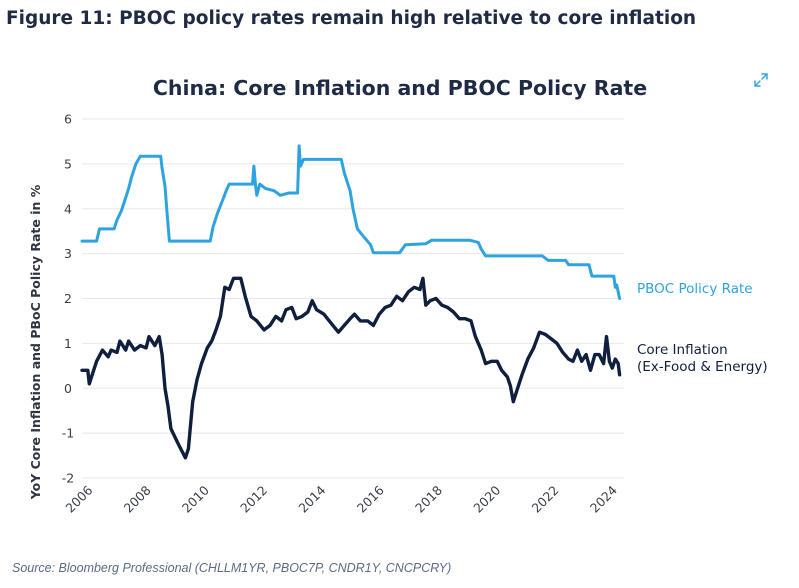 The height and width of the screenshot is (588, 799). What do you see at coordinates (545, 499) in the screenshot?
I see `x-tick-label: 2022` at bounding box center [545, 499].